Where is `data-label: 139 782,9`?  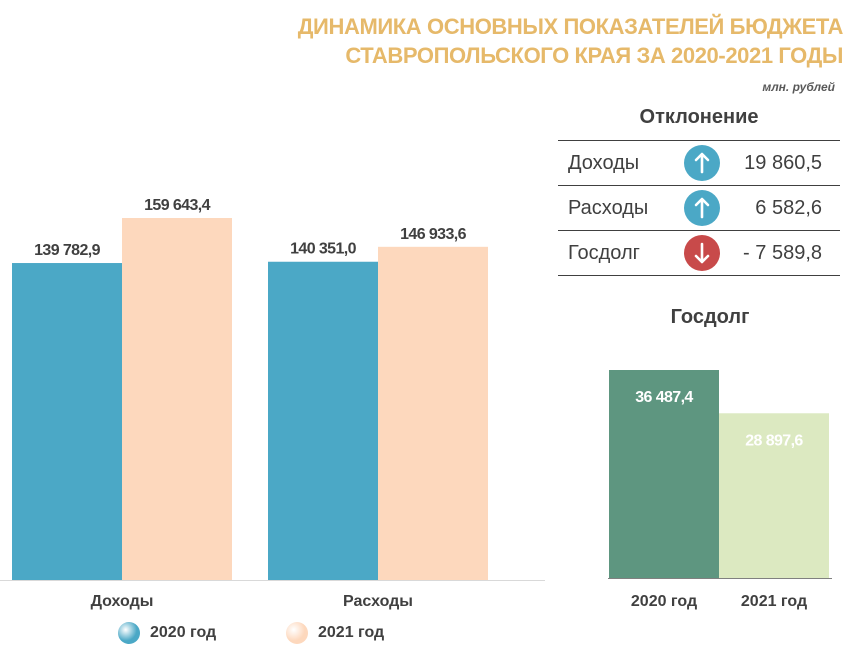
data-label: 139 782,9 is located at coordinates (67, 250).